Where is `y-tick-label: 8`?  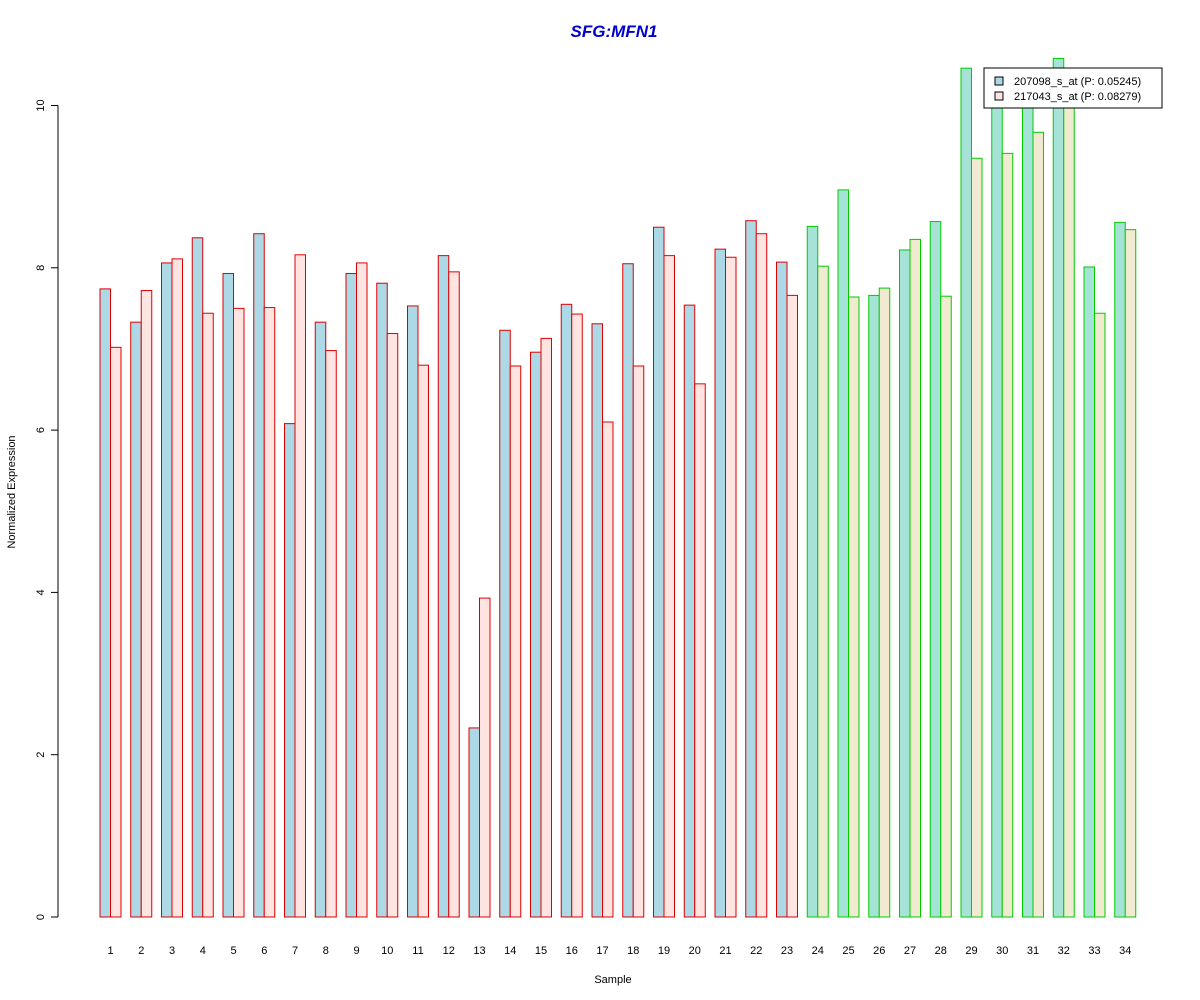
y-tick-label: 8 is located at coordinates (41, 268).